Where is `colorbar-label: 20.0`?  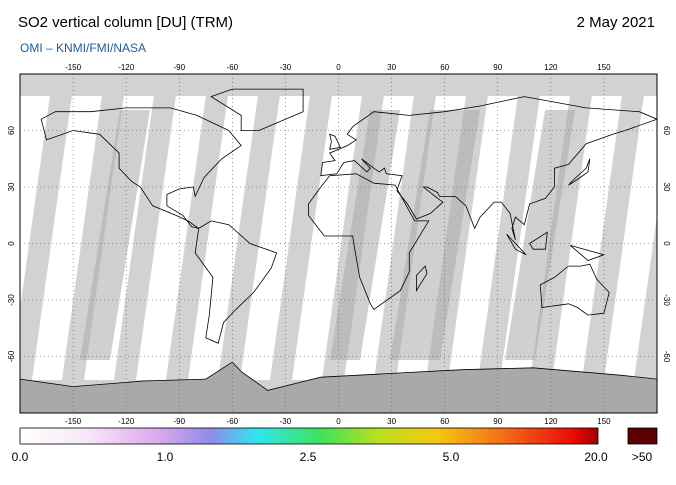
colorbar-label: 20.0 is located at coordinates (596, 457).